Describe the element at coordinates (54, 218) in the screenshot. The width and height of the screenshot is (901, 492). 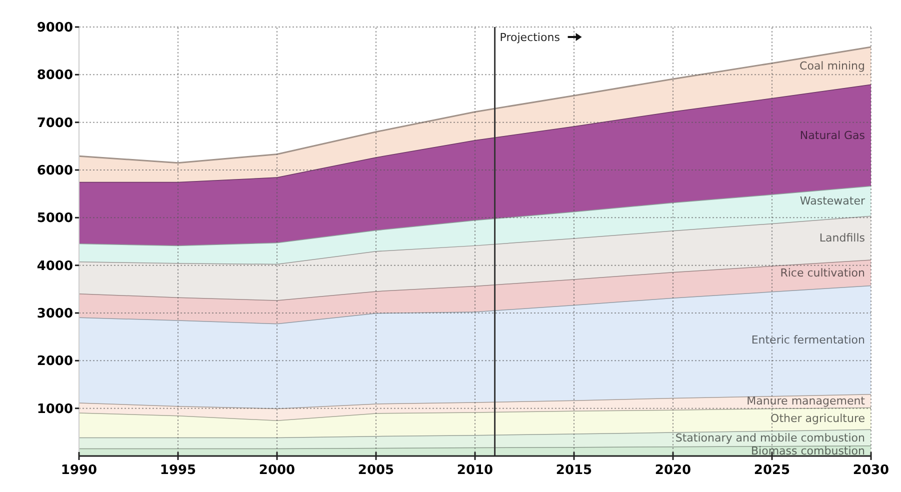
I see `y-tick-label: 5000` at that location.